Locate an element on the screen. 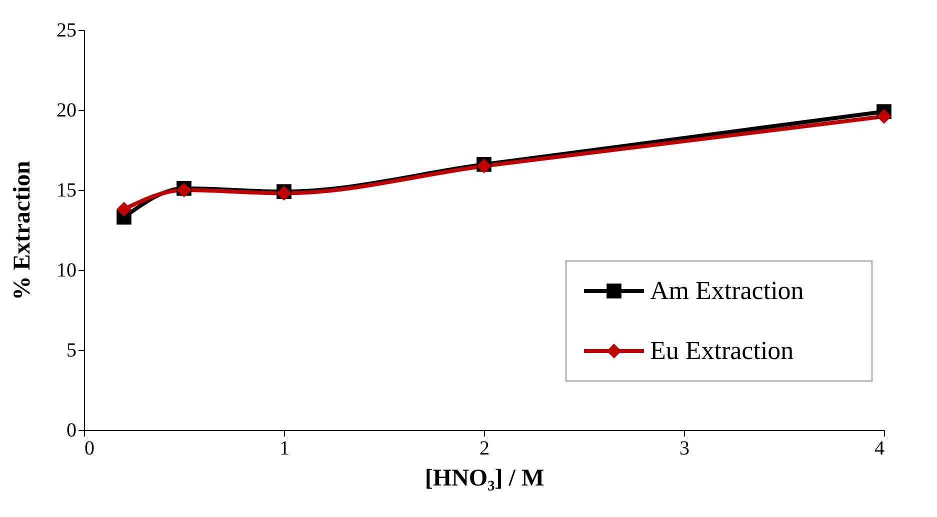 This screenshot has width=937, height=517. y-tick-label: 25 is located at coordinates (66, 31).